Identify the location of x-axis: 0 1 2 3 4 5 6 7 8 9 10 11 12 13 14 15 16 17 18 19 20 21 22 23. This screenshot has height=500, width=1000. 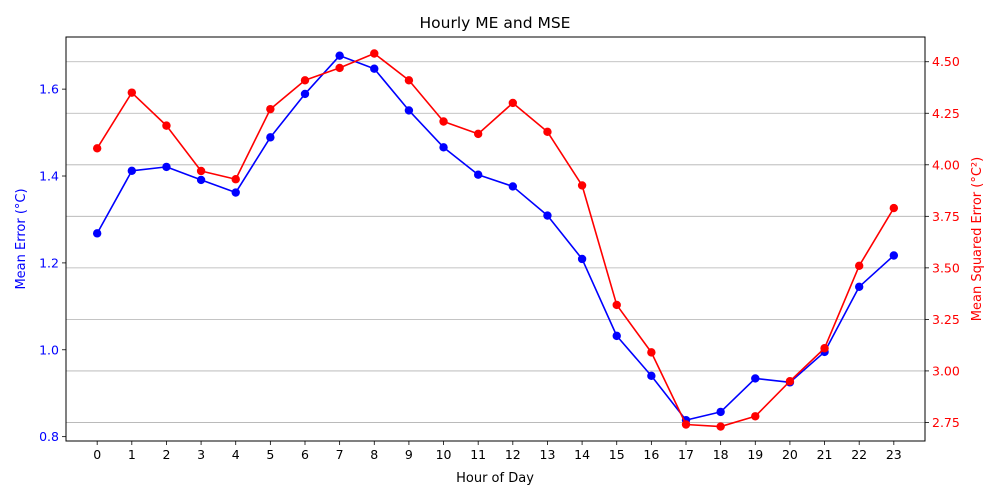
(497, 451).